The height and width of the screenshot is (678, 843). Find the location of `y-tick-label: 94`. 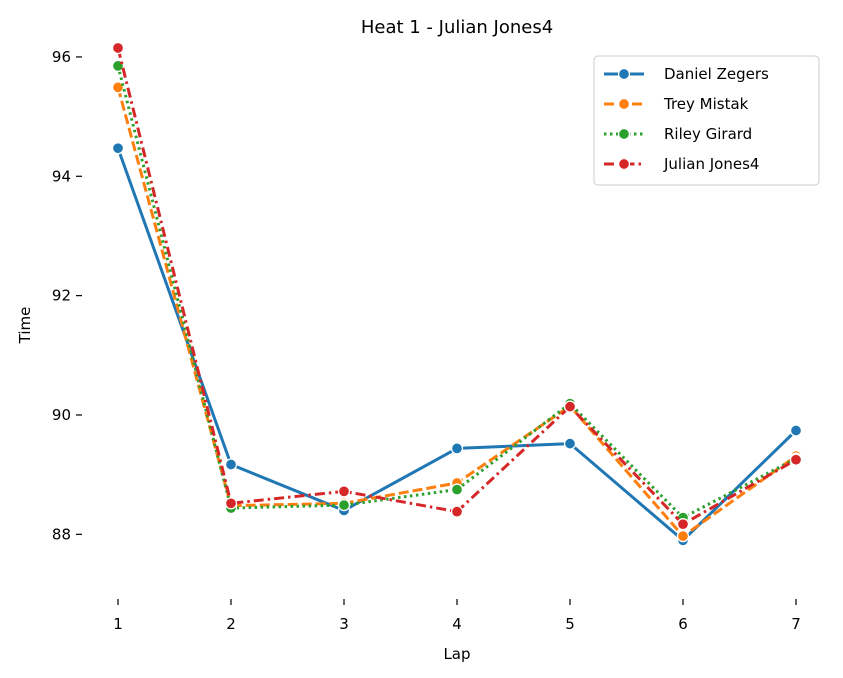

y-tick-label: 94 is located at coordinates (61, 176).